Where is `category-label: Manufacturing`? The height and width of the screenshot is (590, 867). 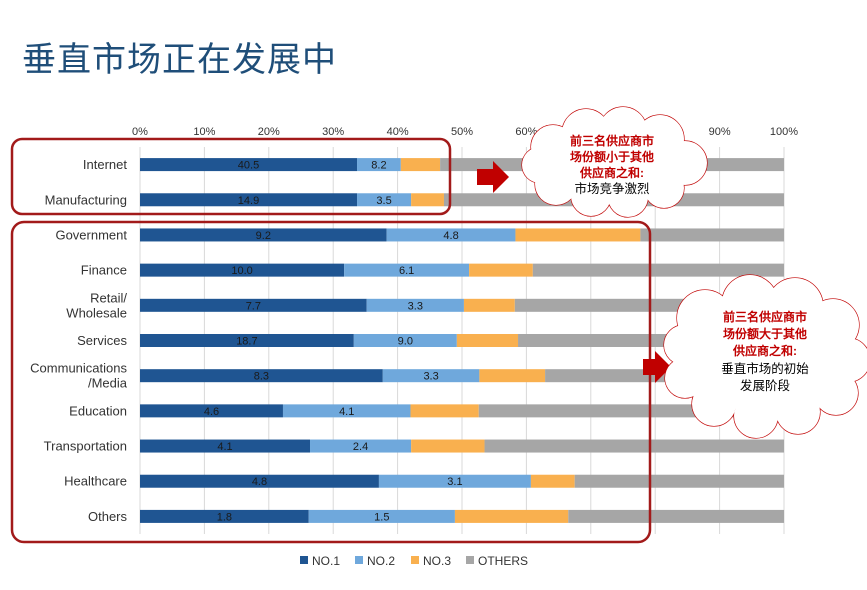 category-label: Manufacturing is located at coordinates (86, 199).